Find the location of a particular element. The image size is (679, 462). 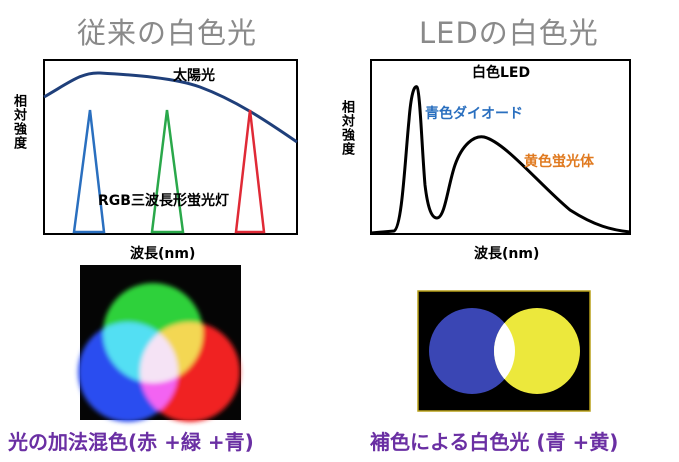

right-y-axis-label: 相対強度 is located at coordinates (346, 128).